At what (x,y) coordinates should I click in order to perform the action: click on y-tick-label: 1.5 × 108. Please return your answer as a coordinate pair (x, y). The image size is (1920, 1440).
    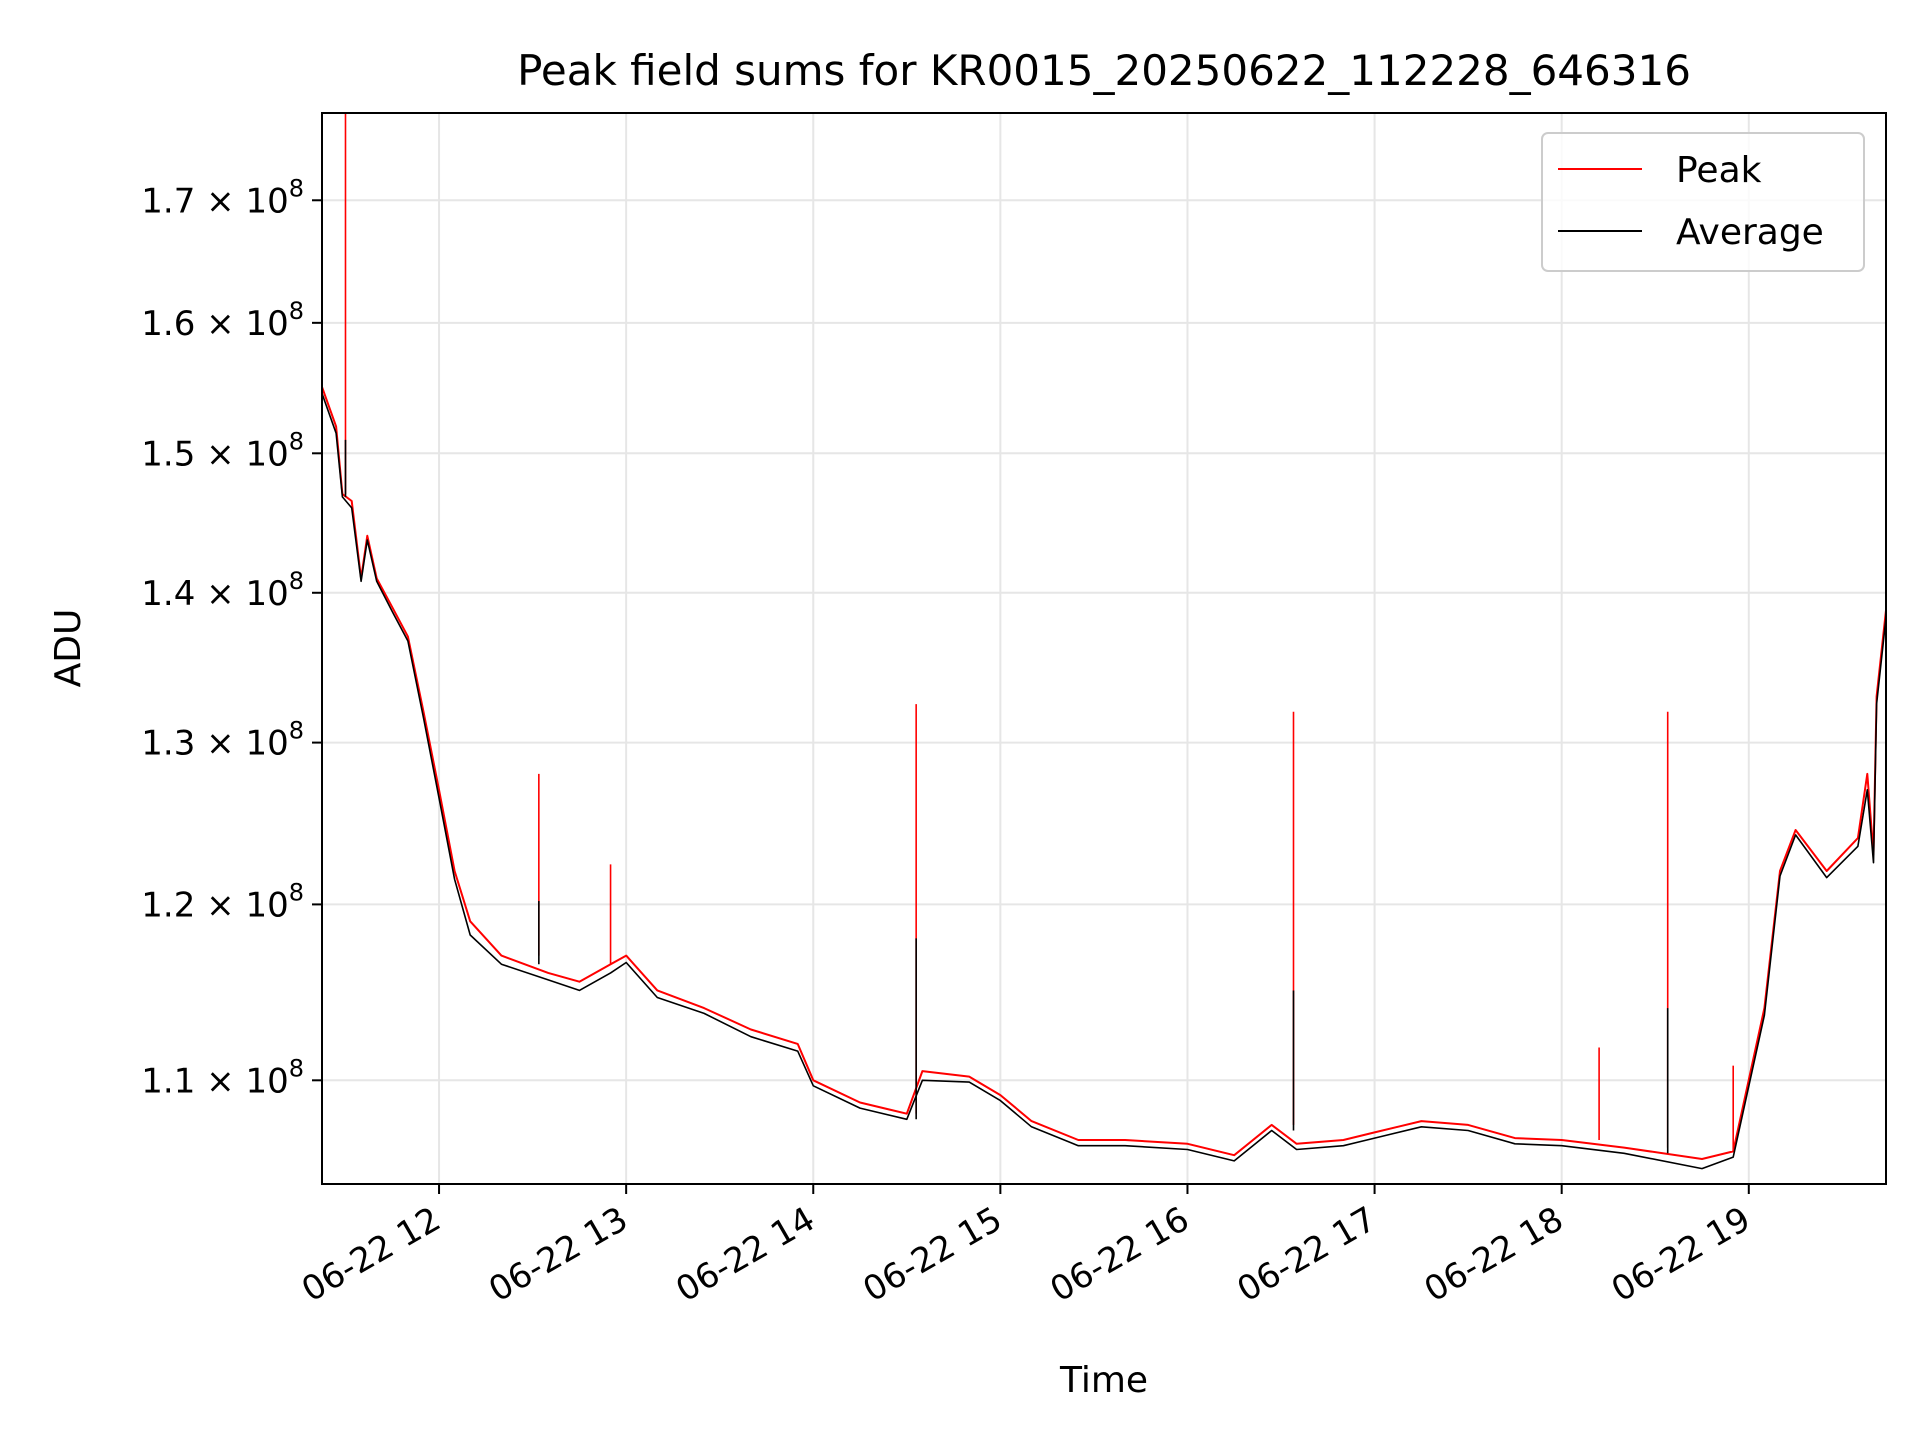
    Looking at the image, I should click on (222, 450).